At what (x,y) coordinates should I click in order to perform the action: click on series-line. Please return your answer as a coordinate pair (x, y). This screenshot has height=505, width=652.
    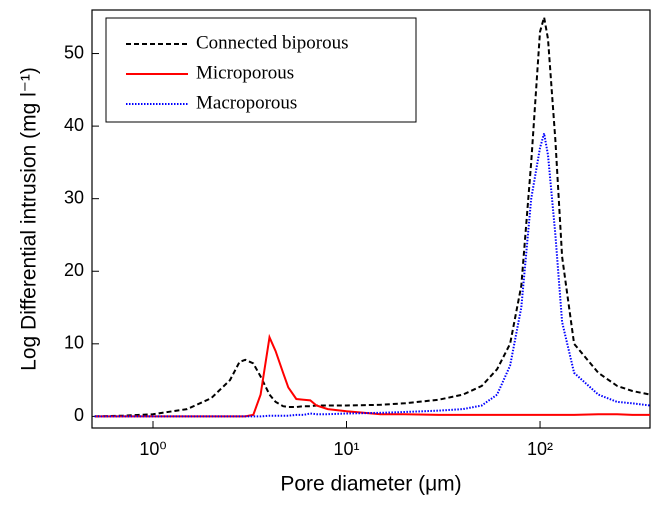
    Looking at the image, I should click on (372, 375).